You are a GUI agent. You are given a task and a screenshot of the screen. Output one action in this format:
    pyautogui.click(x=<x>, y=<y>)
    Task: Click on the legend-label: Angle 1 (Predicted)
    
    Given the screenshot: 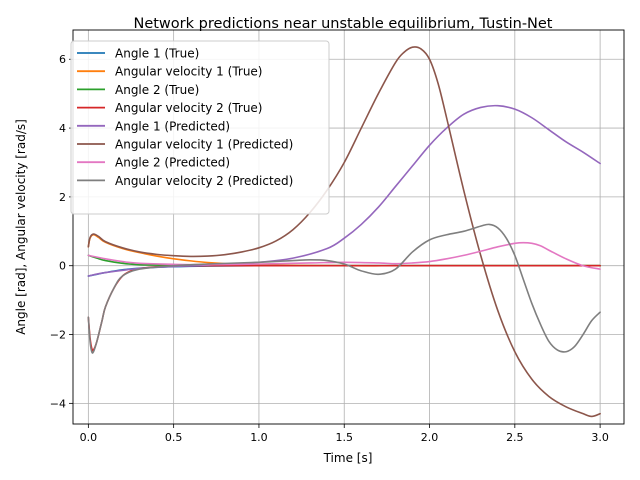 What is the action you would take?
    pyautogui.click(x=172, y=126)
    